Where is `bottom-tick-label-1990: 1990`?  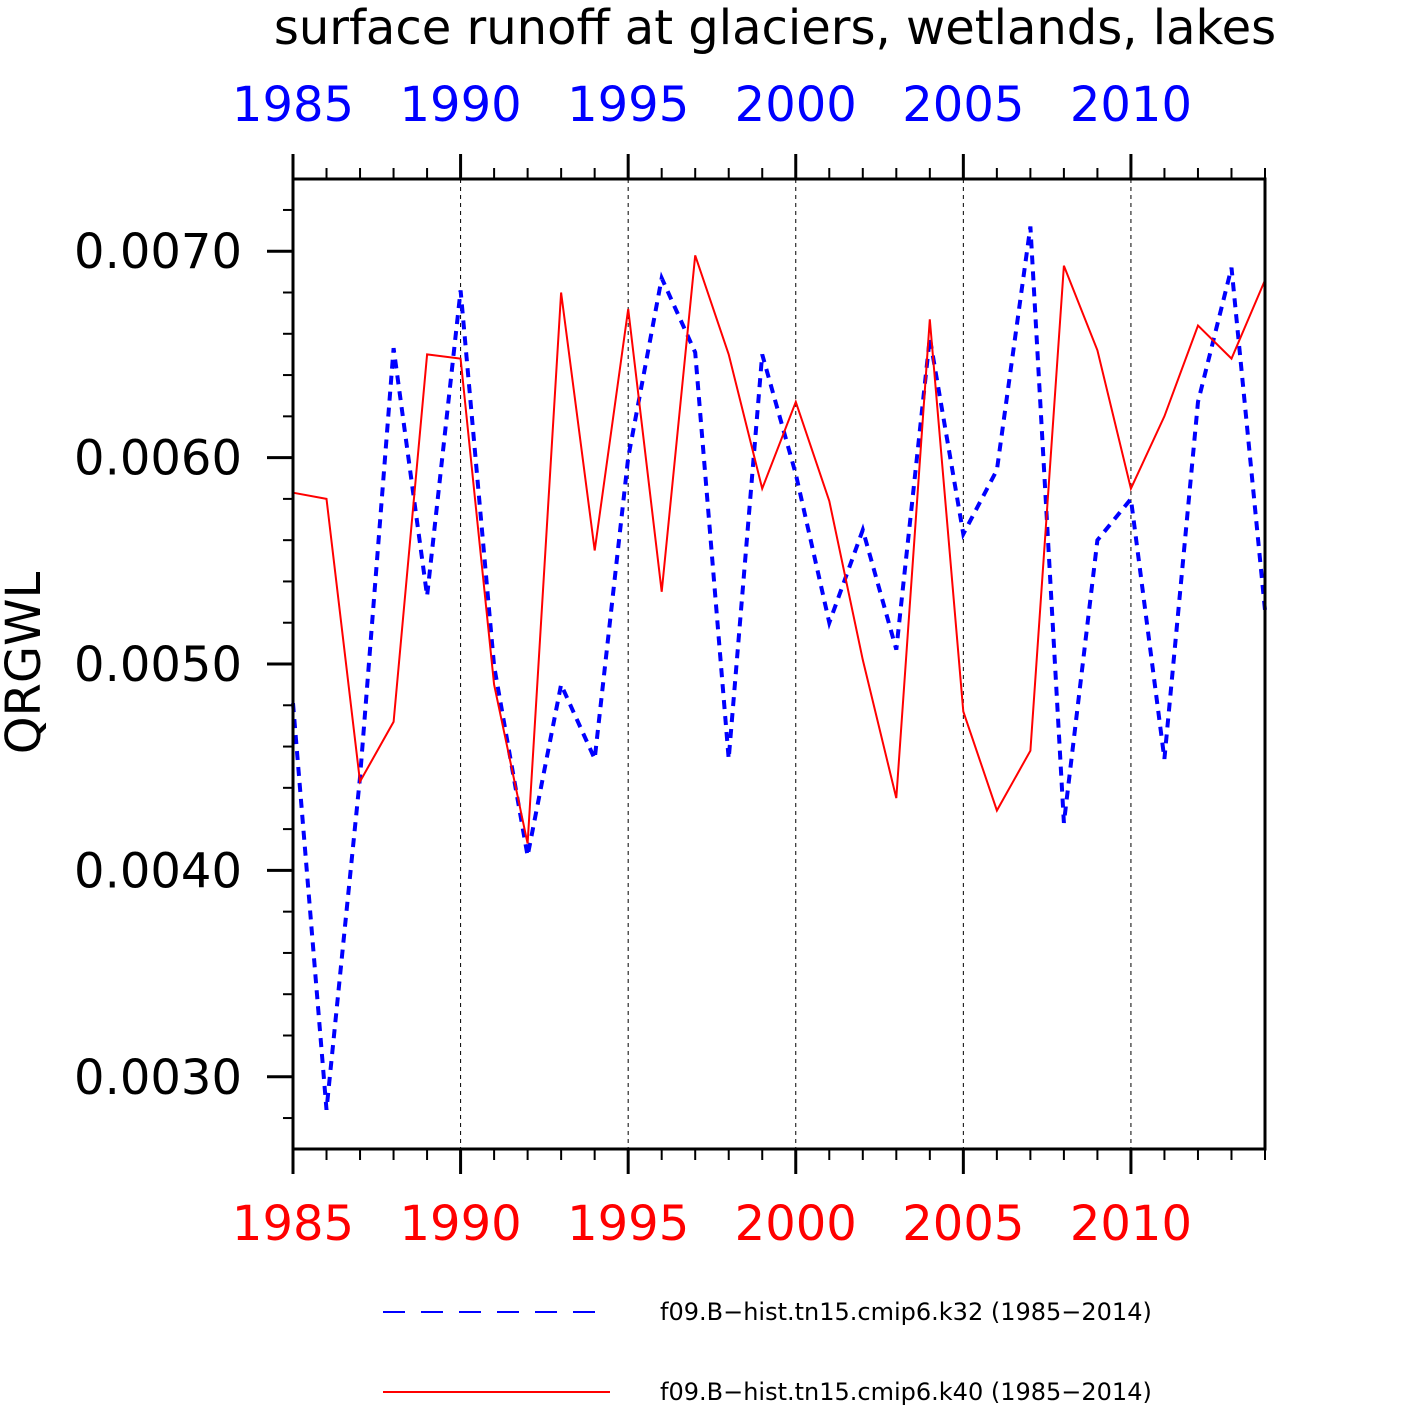 bottom-tick-label-1990: 1990 is located at coordinates (461, 1224).